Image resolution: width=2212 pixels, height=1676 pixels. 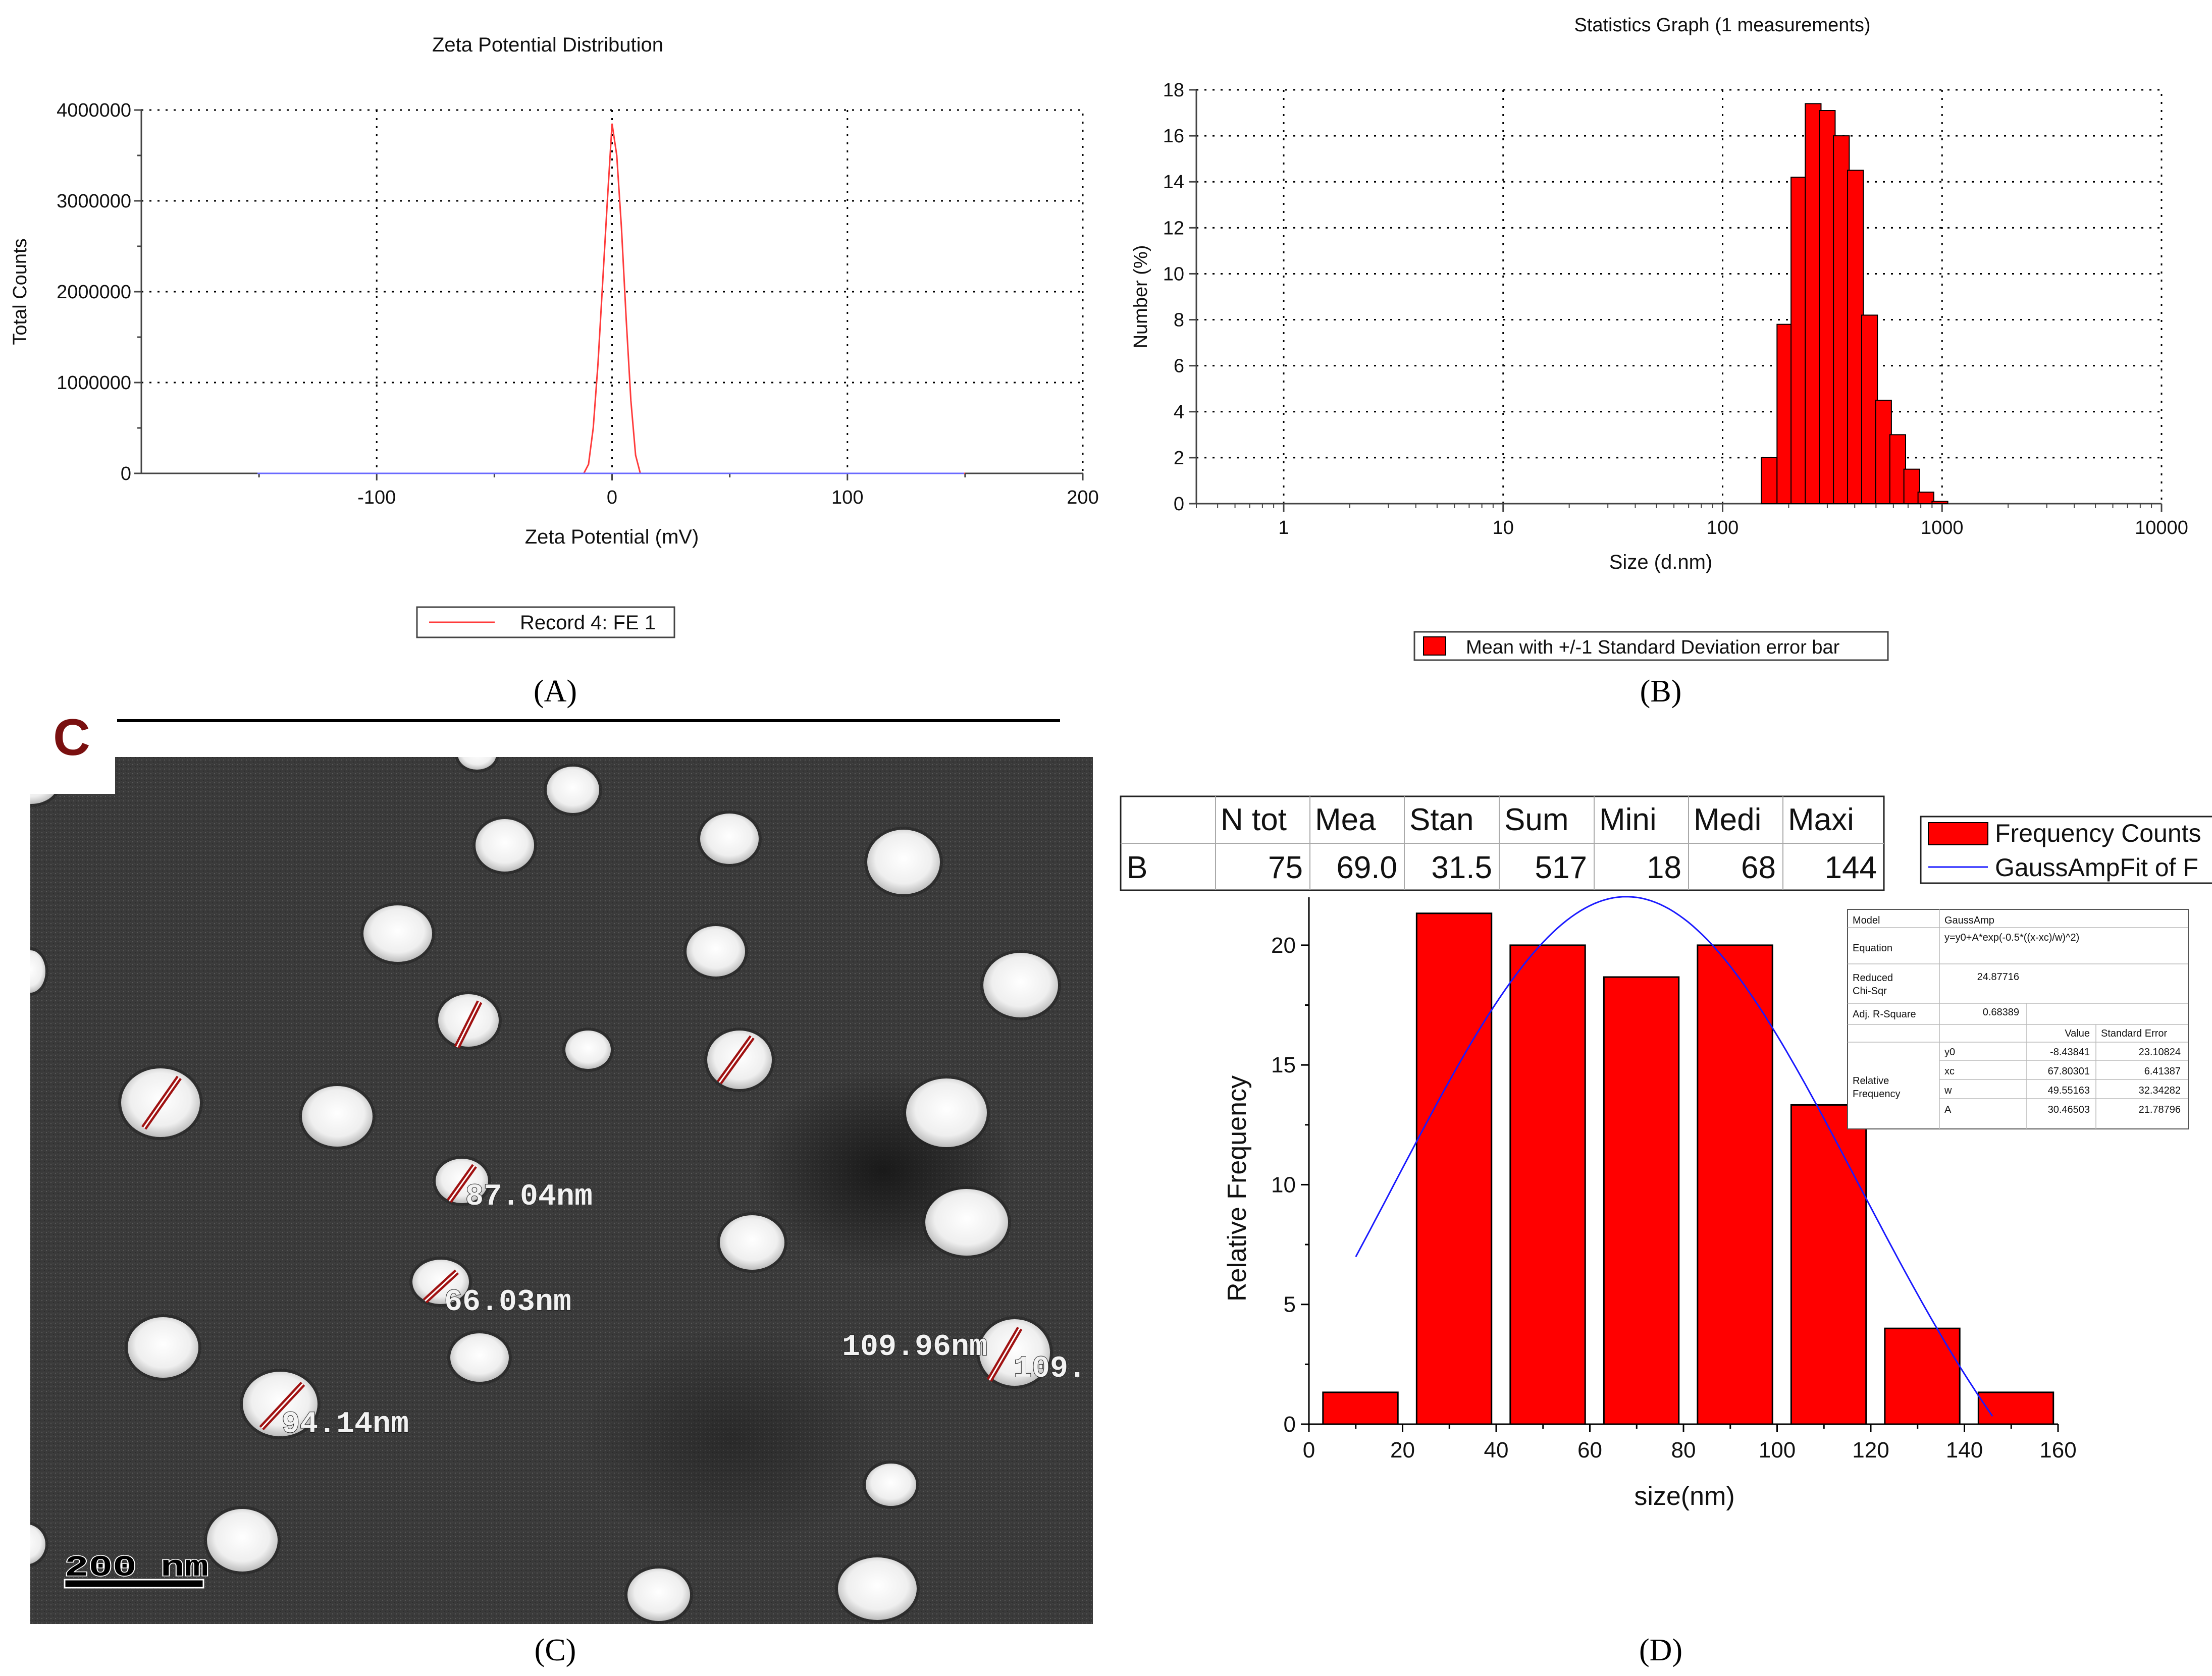 What do you see at coordinates (1290, 1305) in the screenshot?
I see `chart-d-y-tick-label: 5` at bounding box center [1290, 1305].